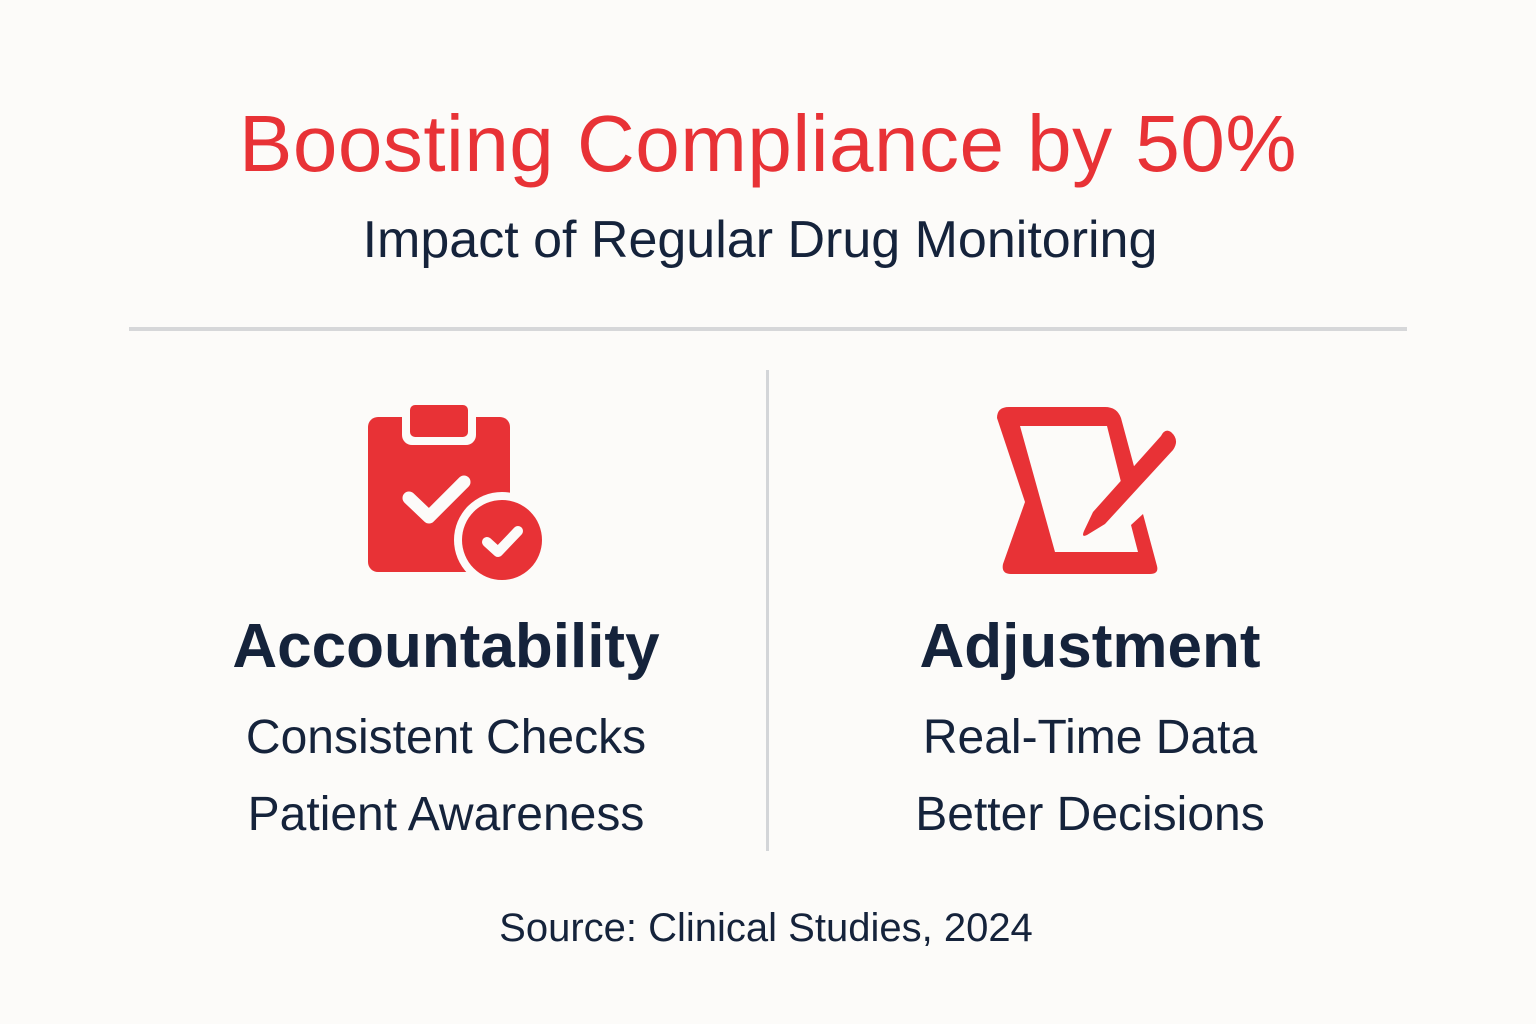 The height and width of the screenshot is (1024, 1536). What do you see at coordinates (767, 610) in the screenshot?
I see `vertical-divider` at bounding box center [767, 610].